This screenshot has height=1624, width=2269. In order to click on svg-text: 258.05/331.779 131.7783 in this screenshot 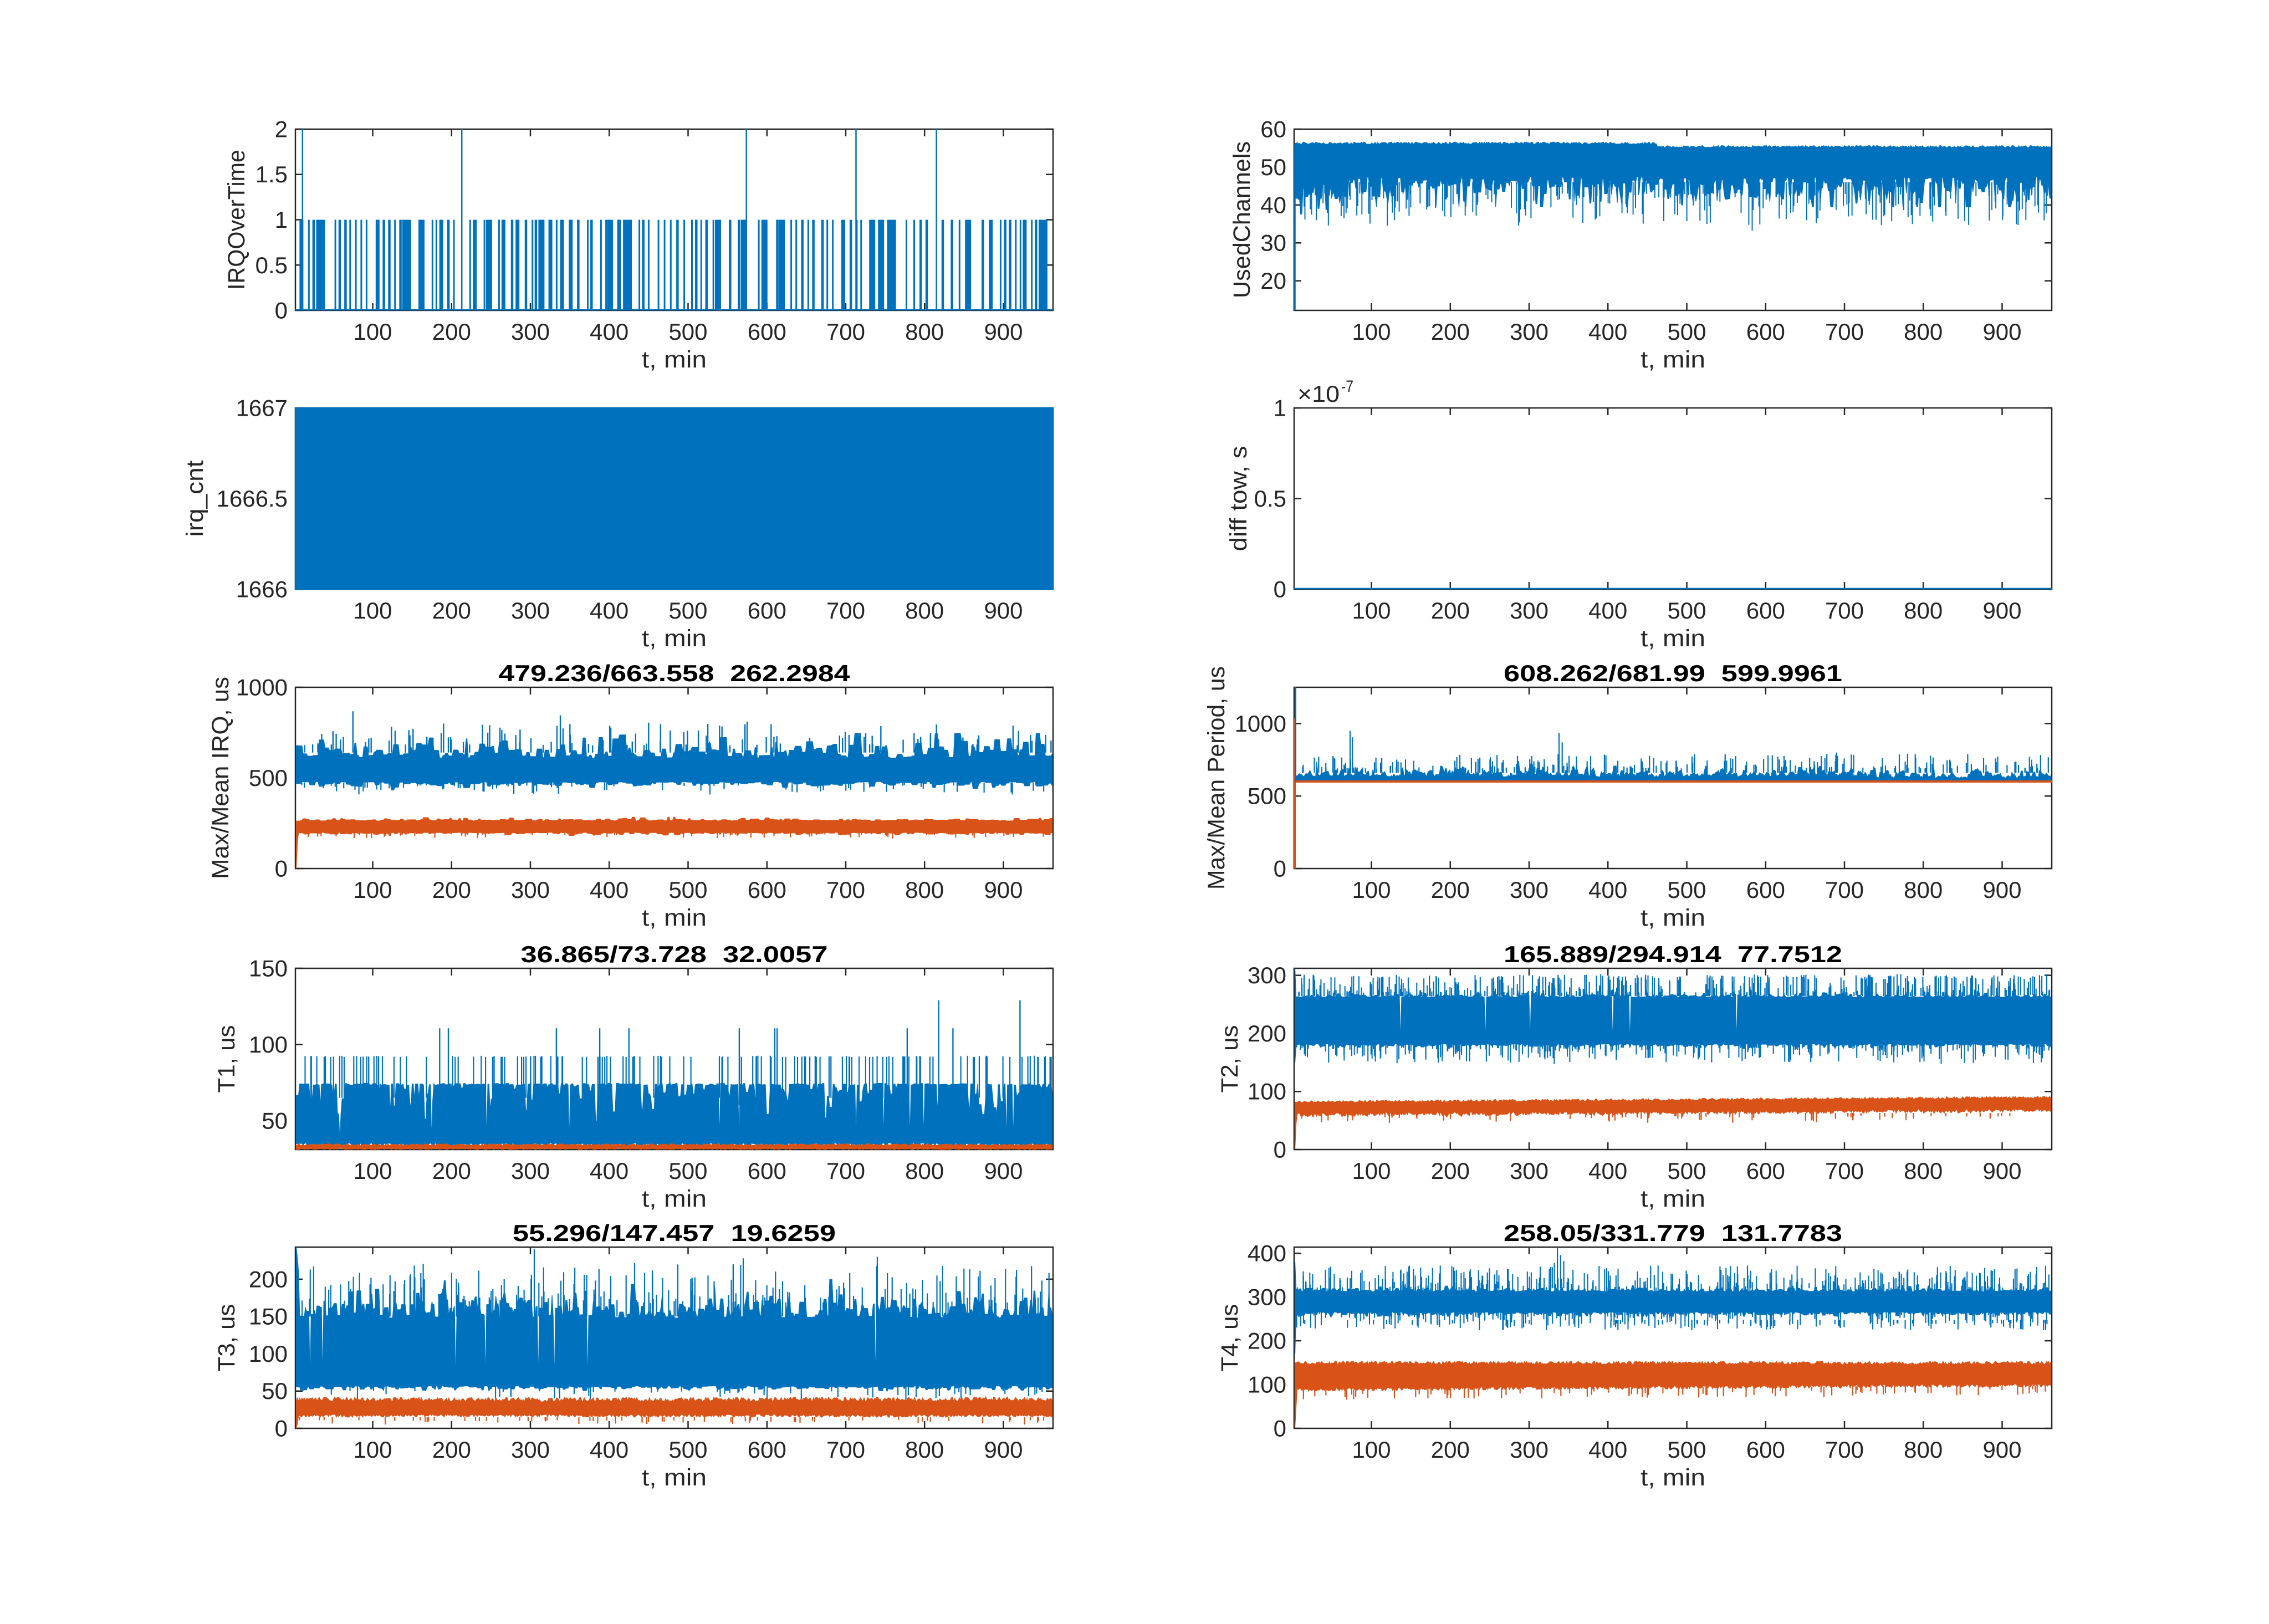, I will do `click(1673, 1233)`.